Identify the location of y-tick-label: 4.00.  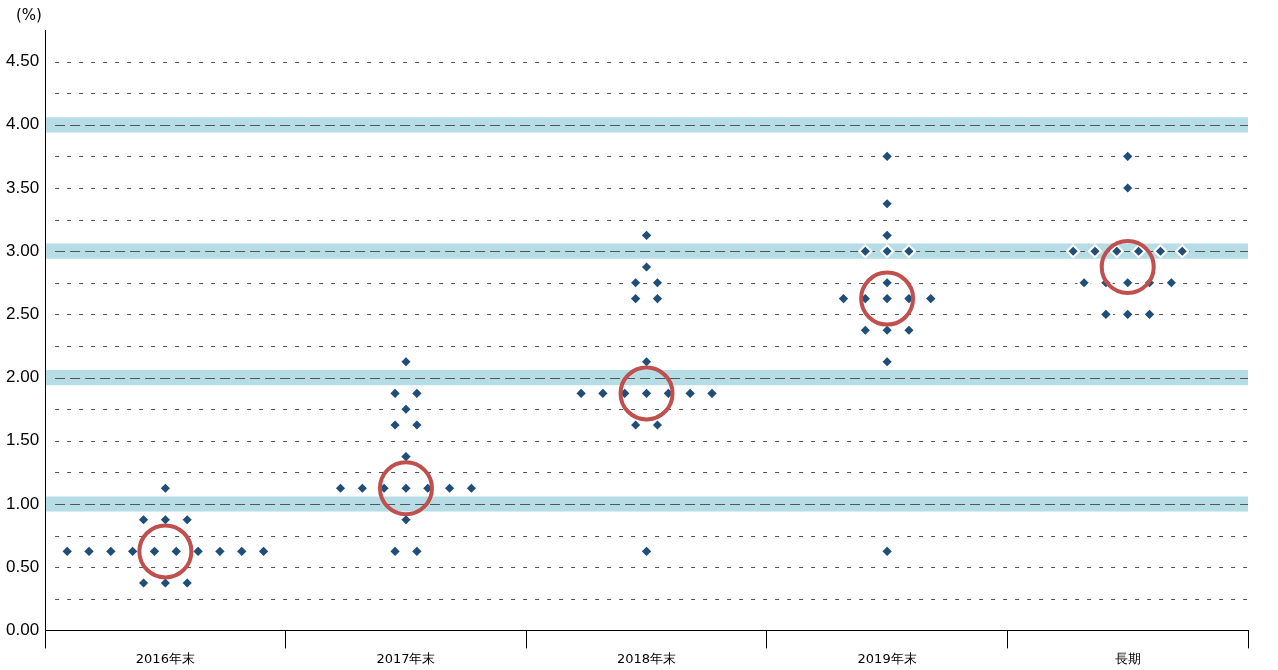
(22, 124).